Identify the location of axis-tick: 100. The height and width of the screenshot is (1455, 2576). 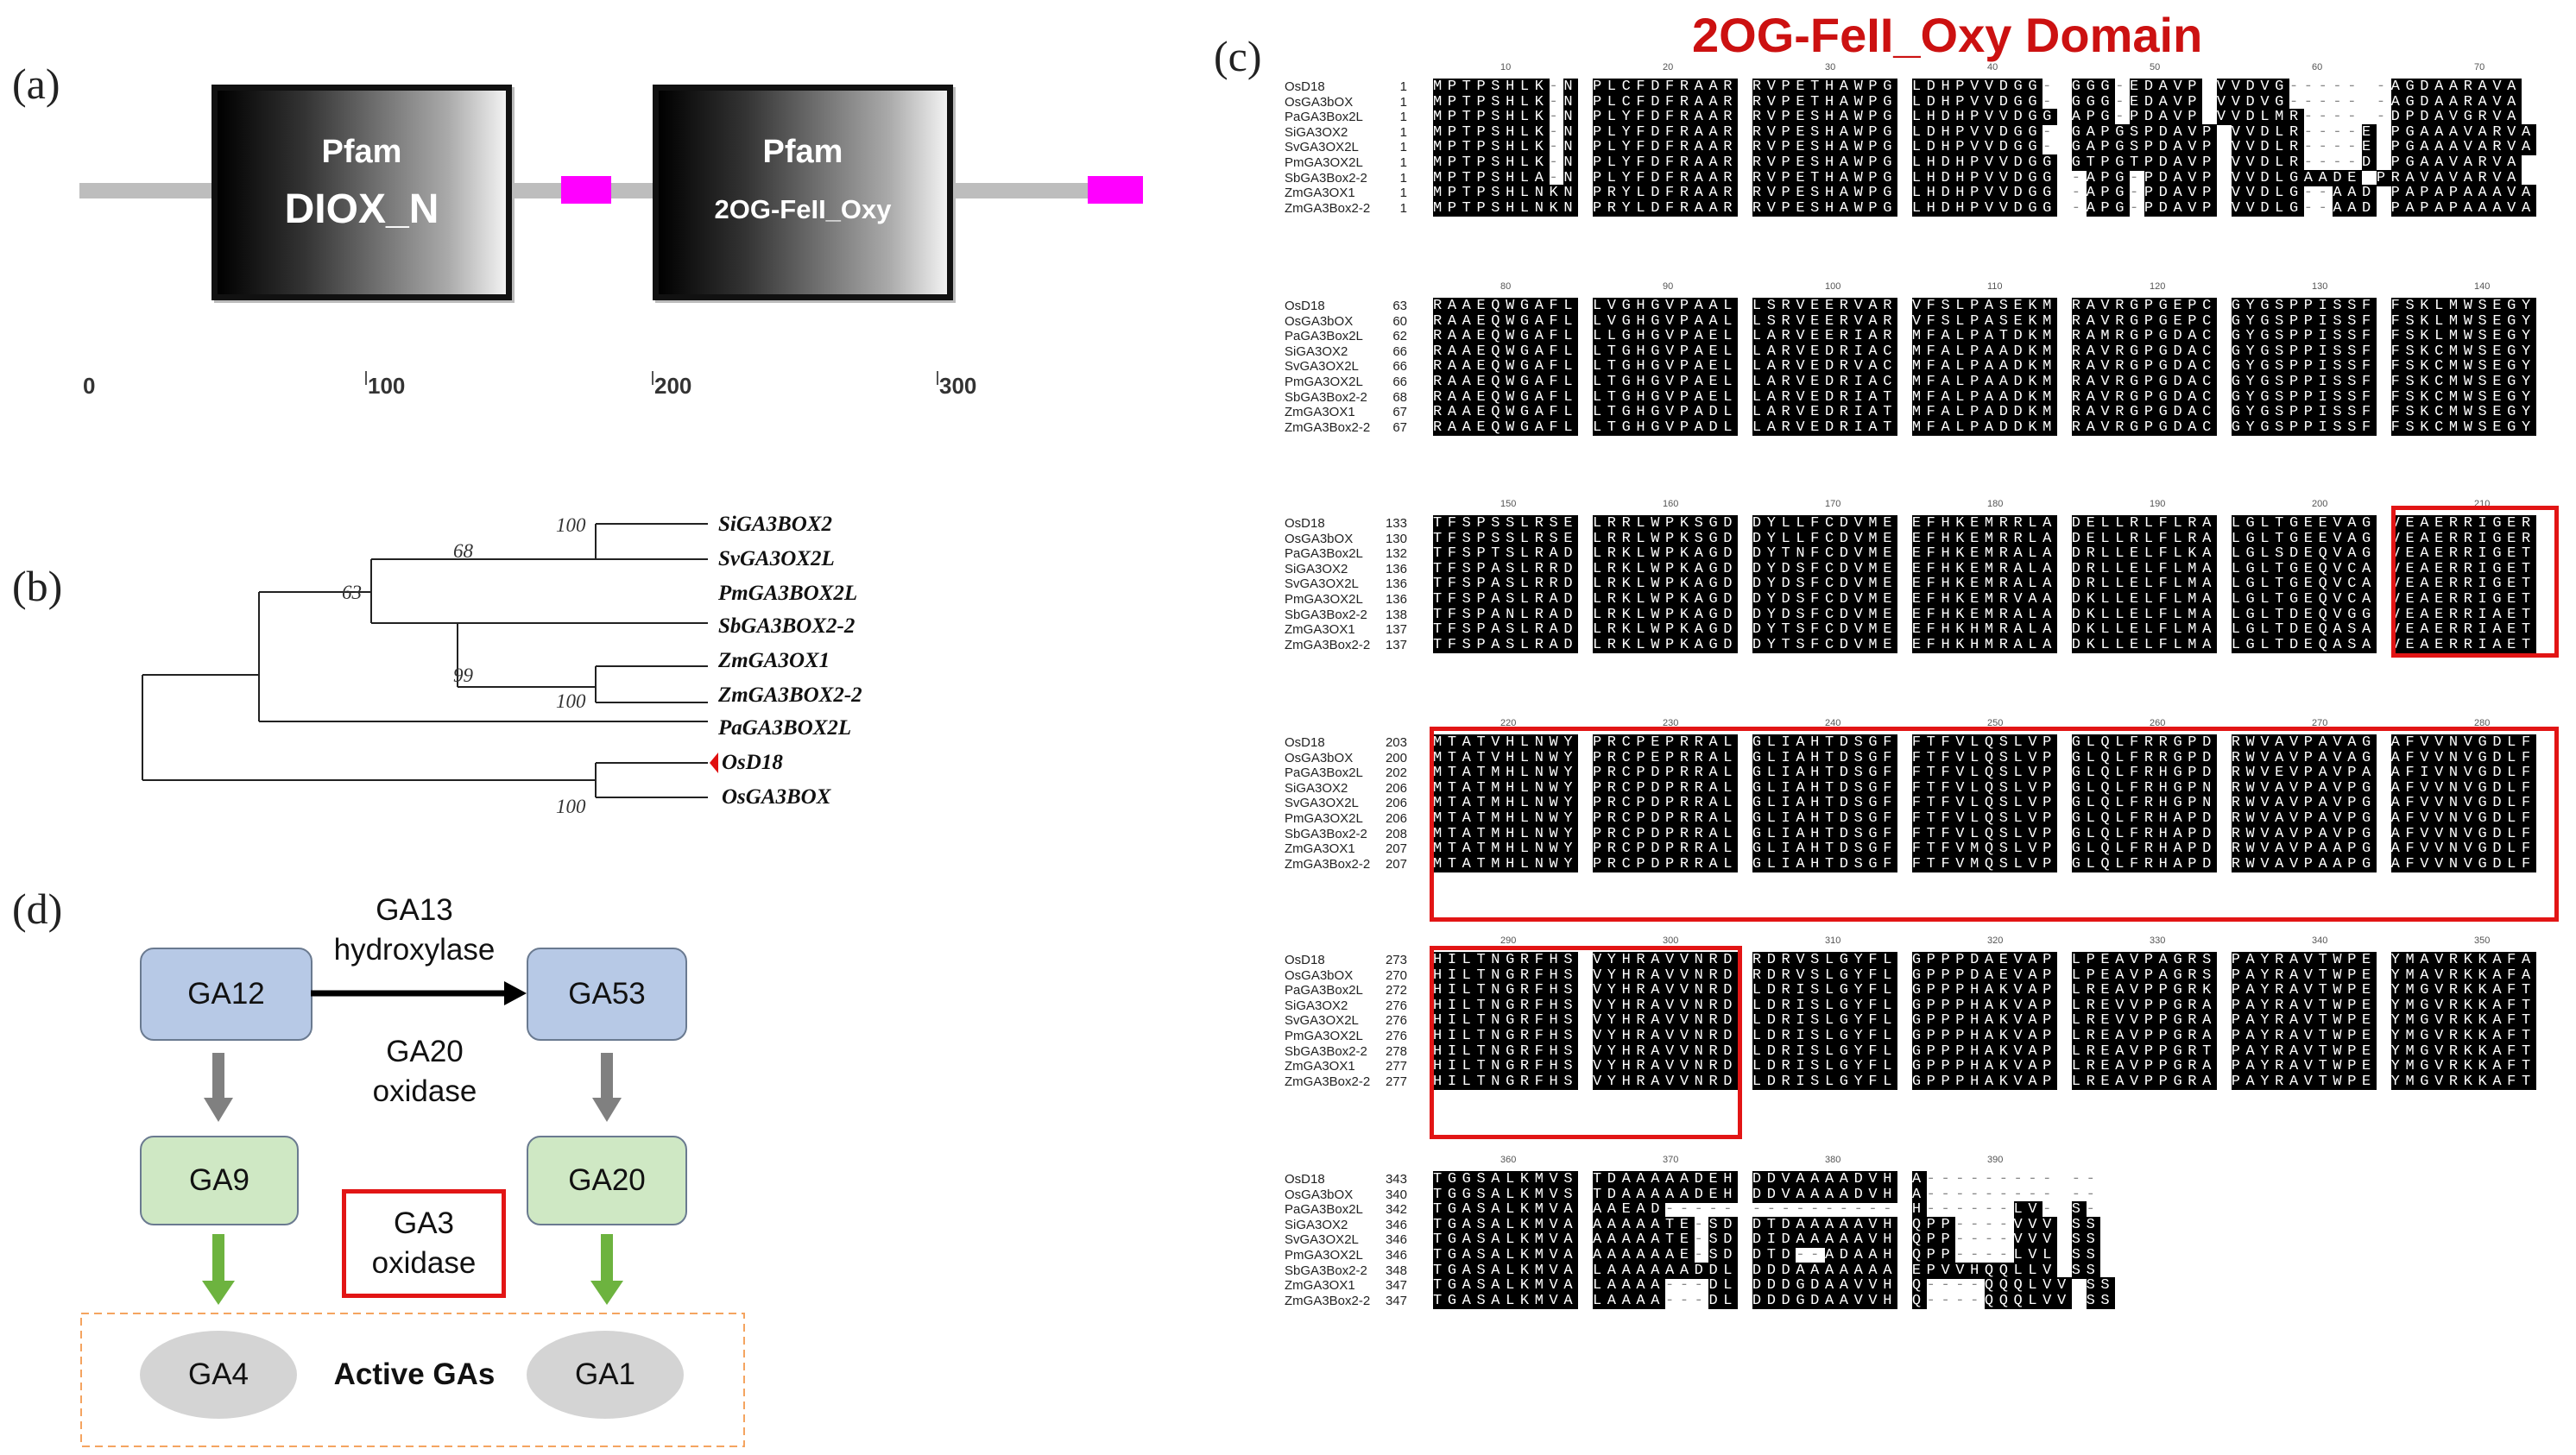
(387, 386).